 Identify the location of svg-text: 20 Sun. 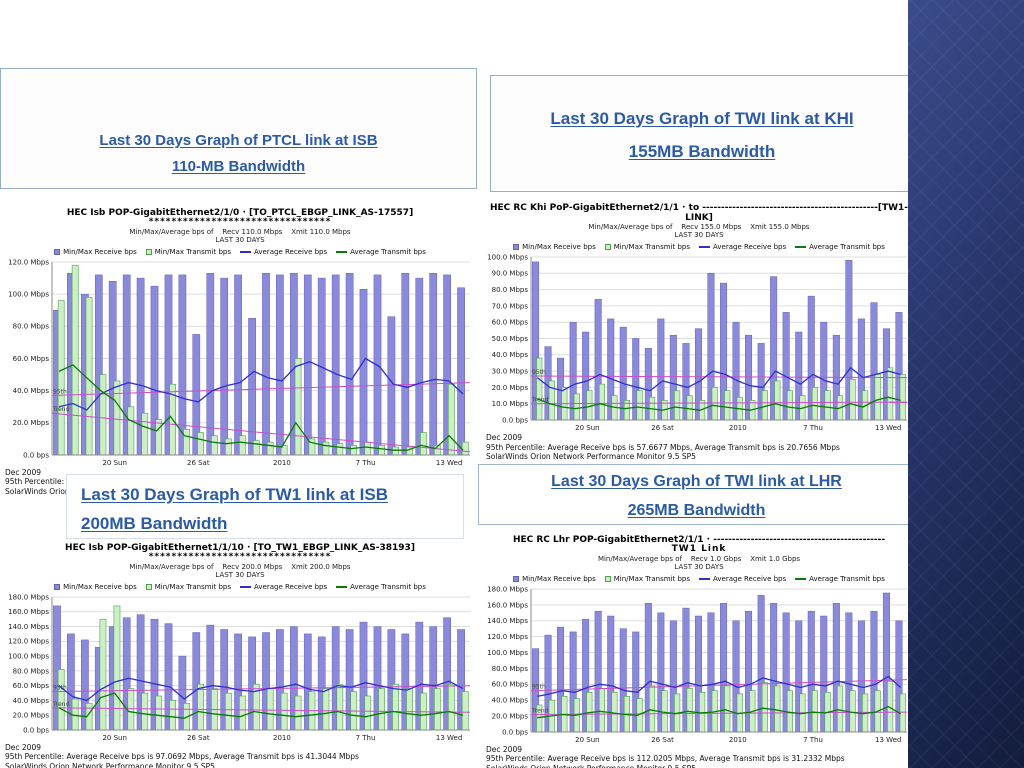
(587, 740).